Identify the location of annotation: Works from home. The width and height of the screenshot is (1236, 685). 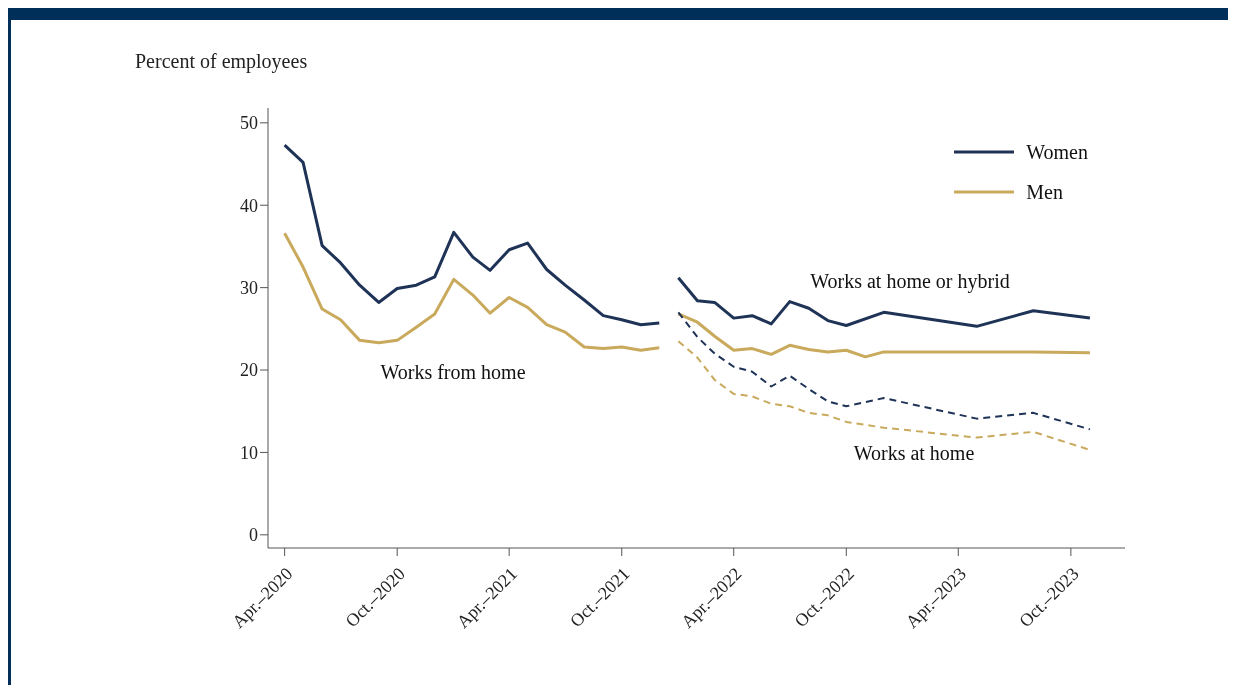
(453, 372).